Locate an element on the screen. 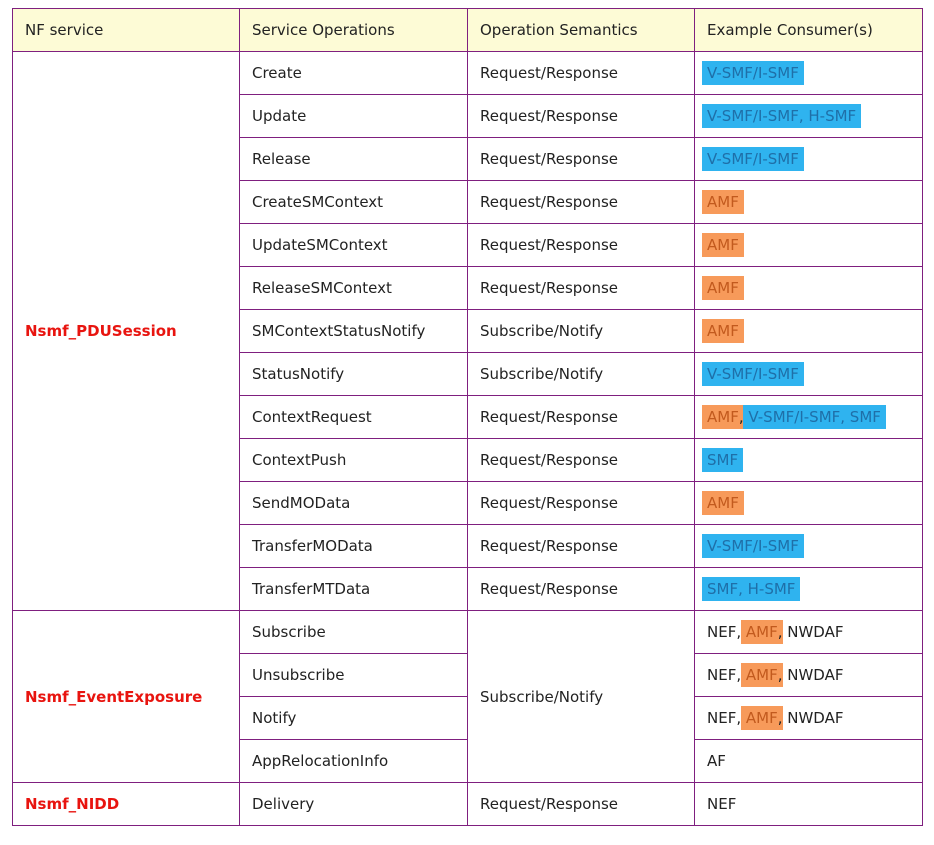  table-row: CreateSMContext Request/Response AMF is located at coordinates (468, 202).